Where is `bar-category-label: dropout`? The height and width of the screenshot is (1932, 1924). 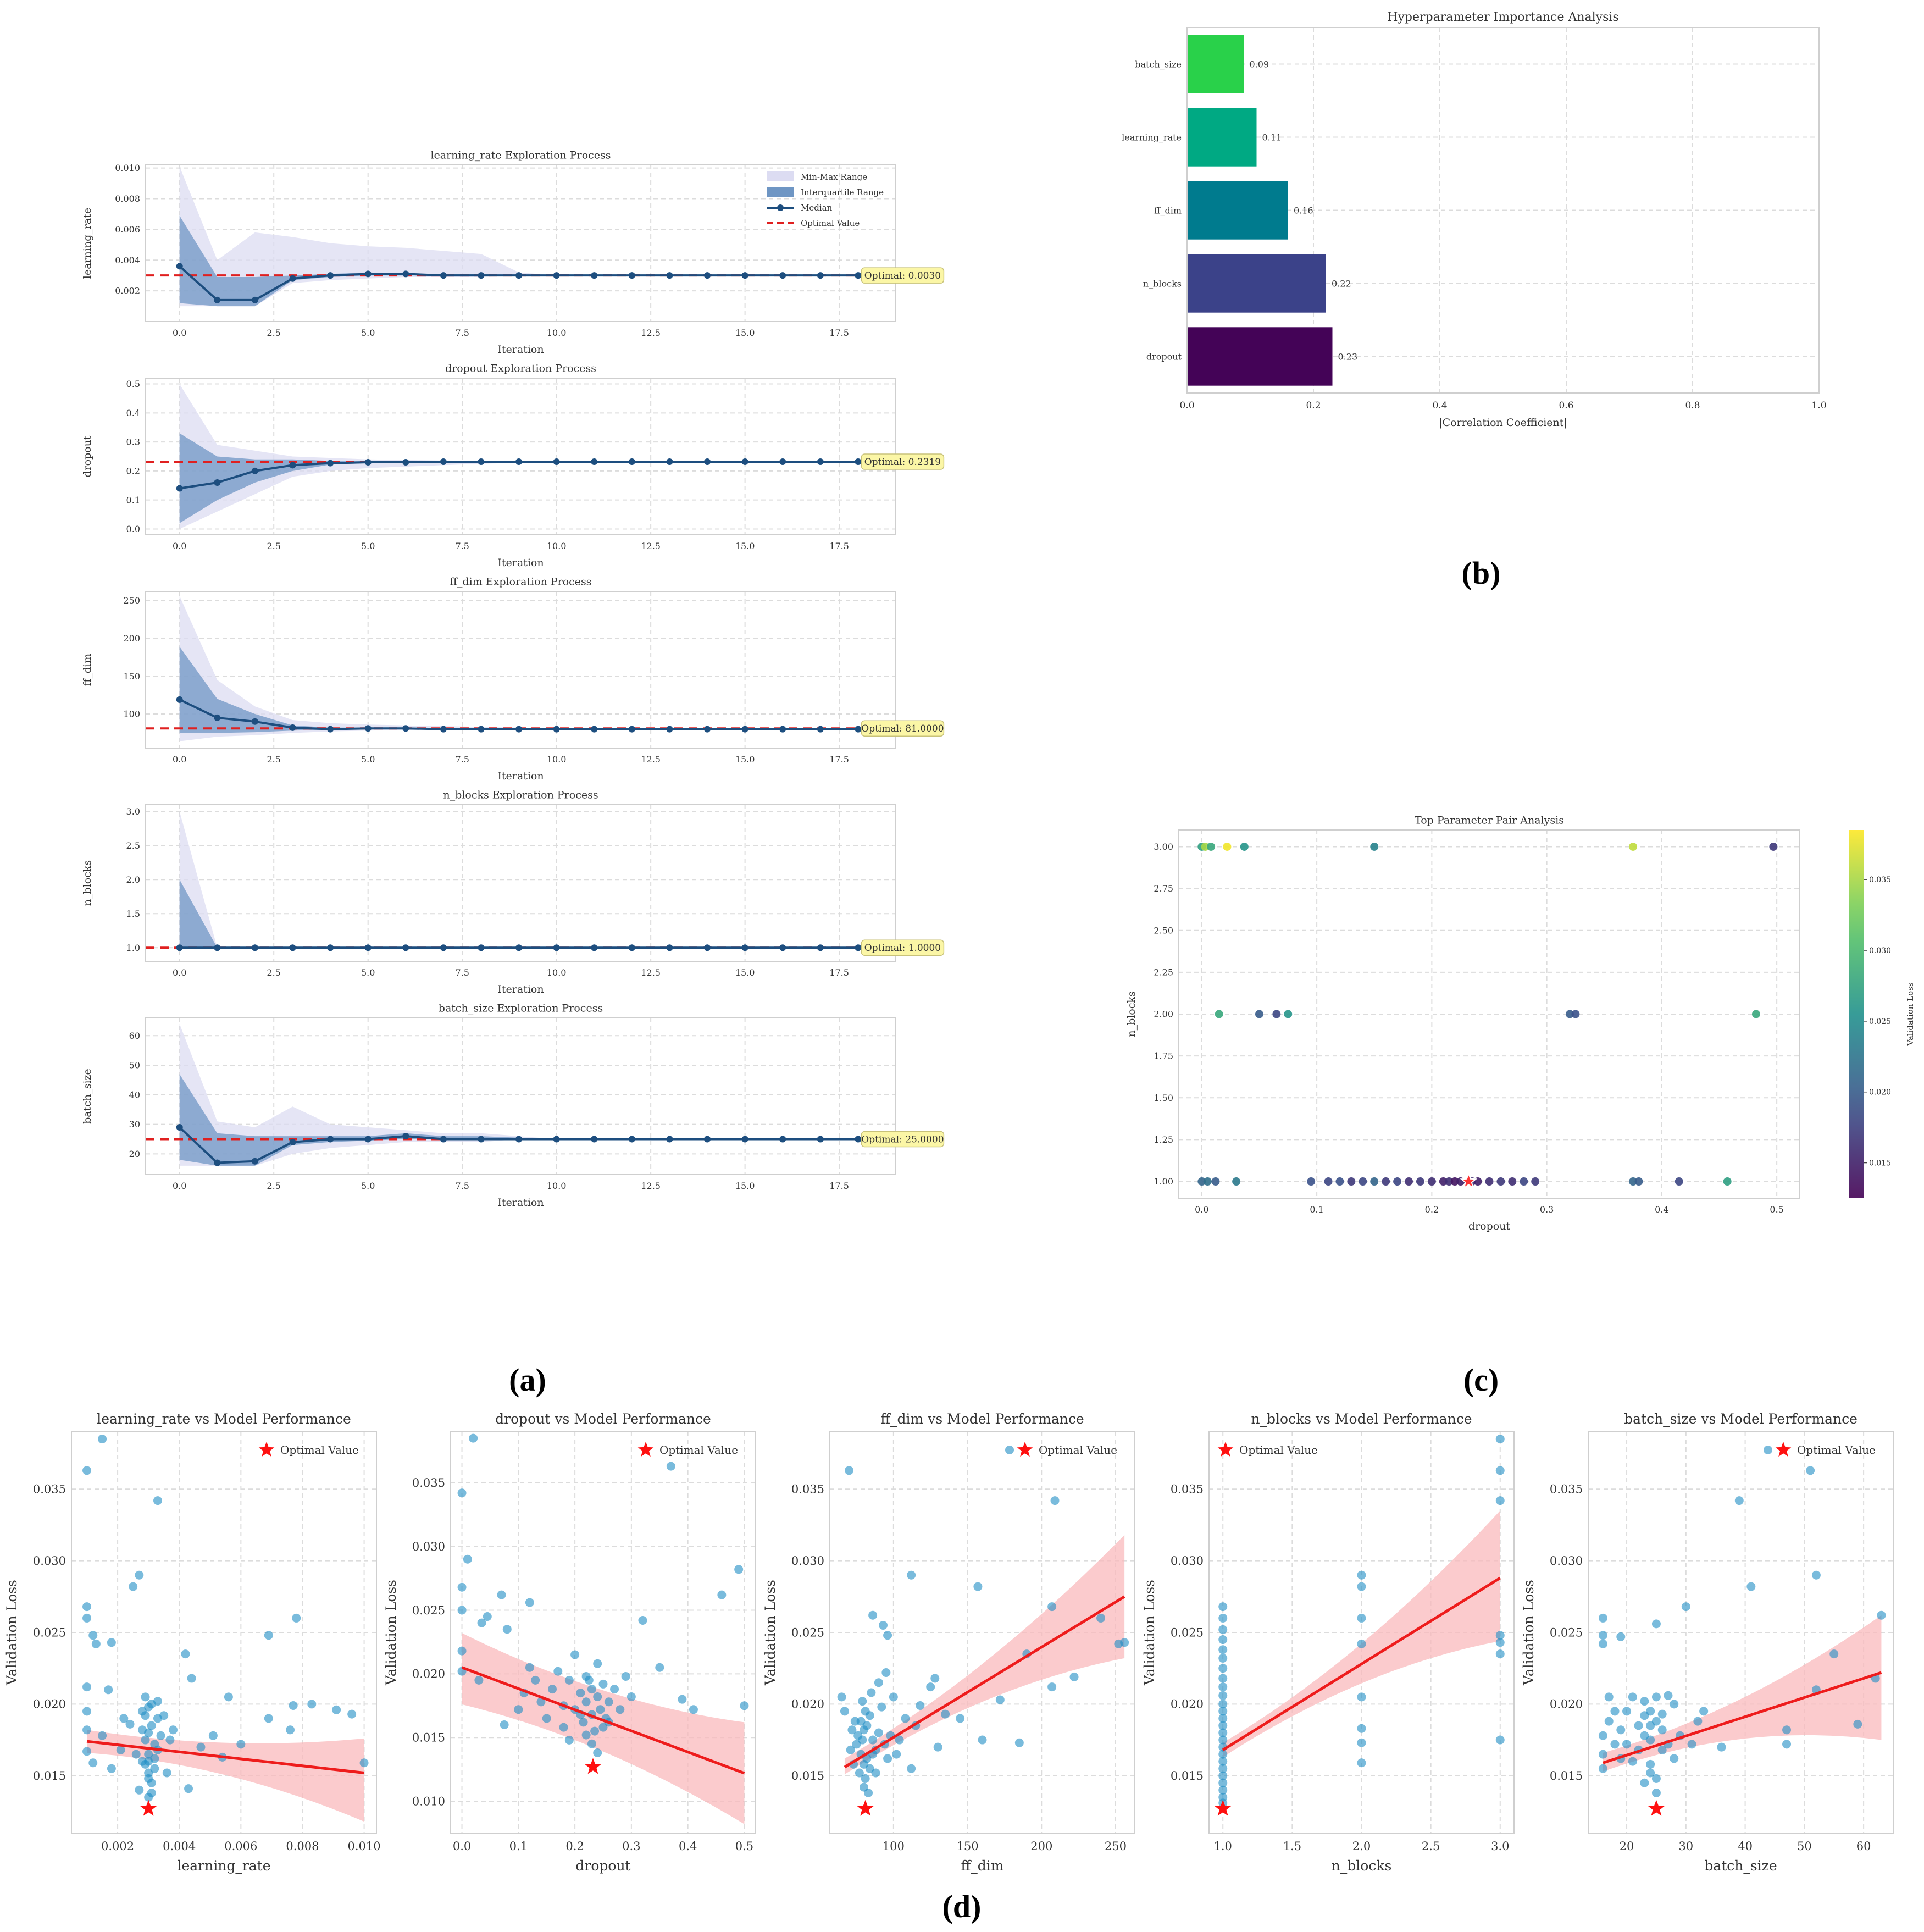
bar-category-label: dropout is located at coordinates (1164, 357).